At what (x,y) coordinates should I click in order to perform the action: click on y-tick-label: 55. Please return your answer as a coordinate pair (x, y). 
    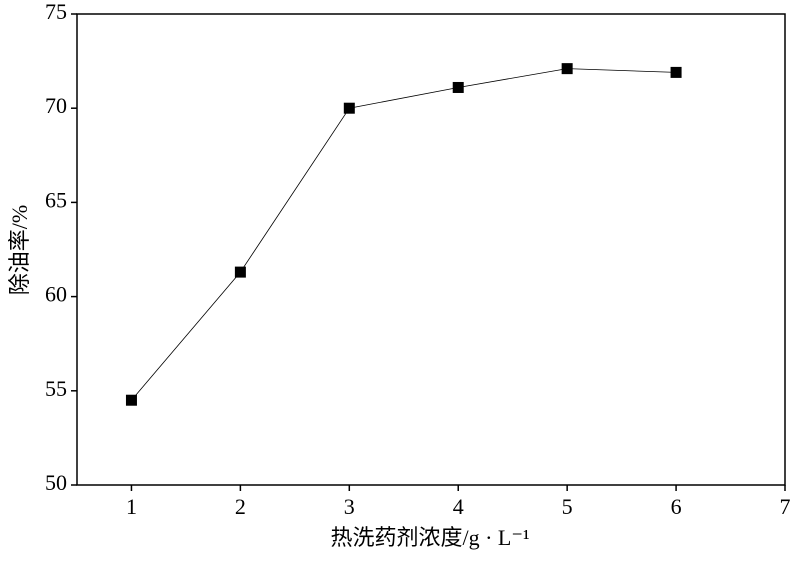
    Looking at the image, I should click on (56, 388).